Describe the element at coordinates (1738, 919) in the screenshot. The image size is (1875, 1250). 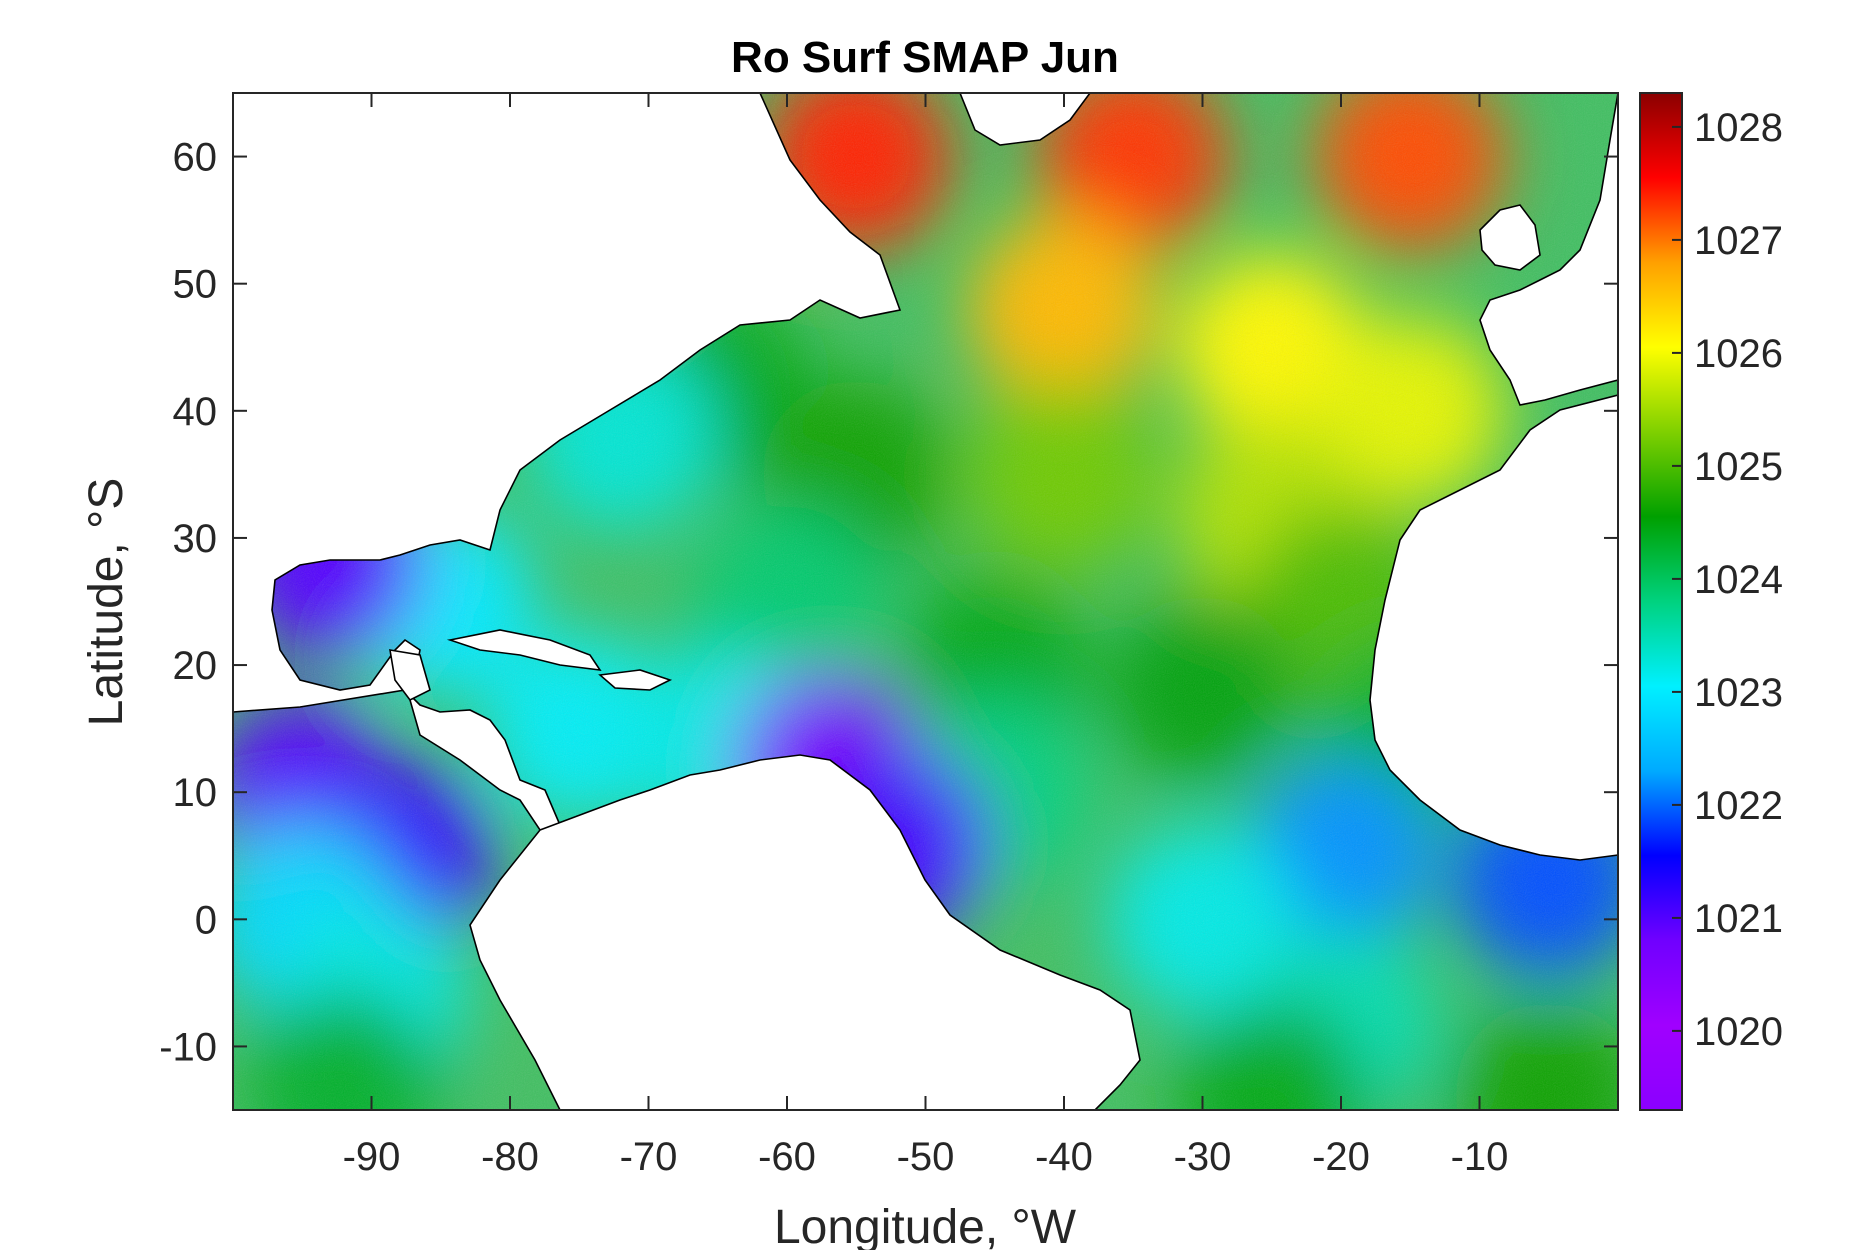
I see `colorbar-tick-label: 1021` at that location.